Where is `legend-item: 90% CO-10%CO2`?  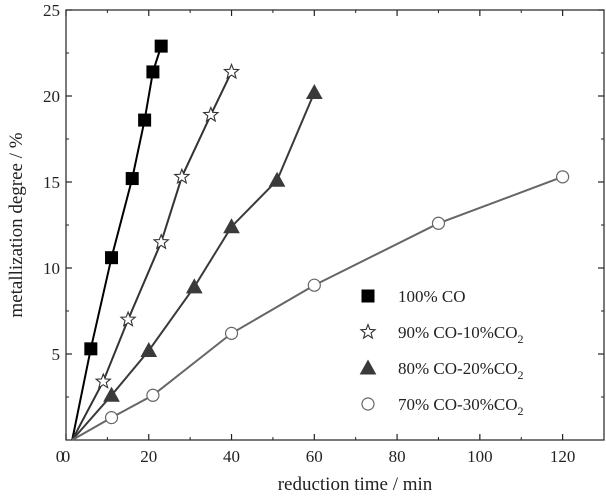
legend-item: 90% CO-10%CO2 is located at coordinates (441, 334).